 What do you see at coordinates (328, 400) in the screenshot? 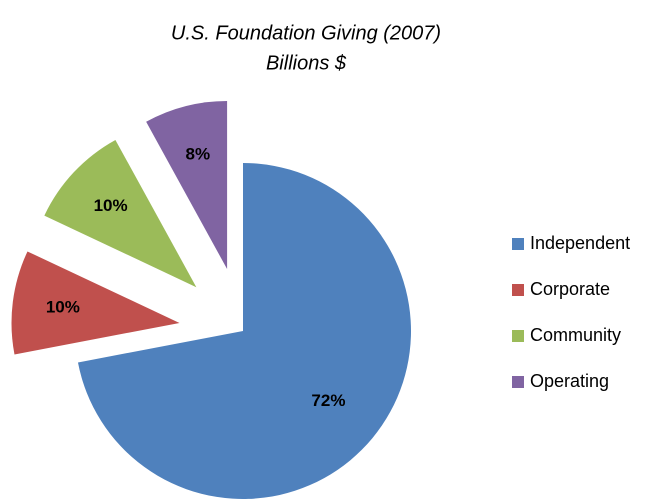
I see `data-label: 72%` at bounding box center [328, 400].